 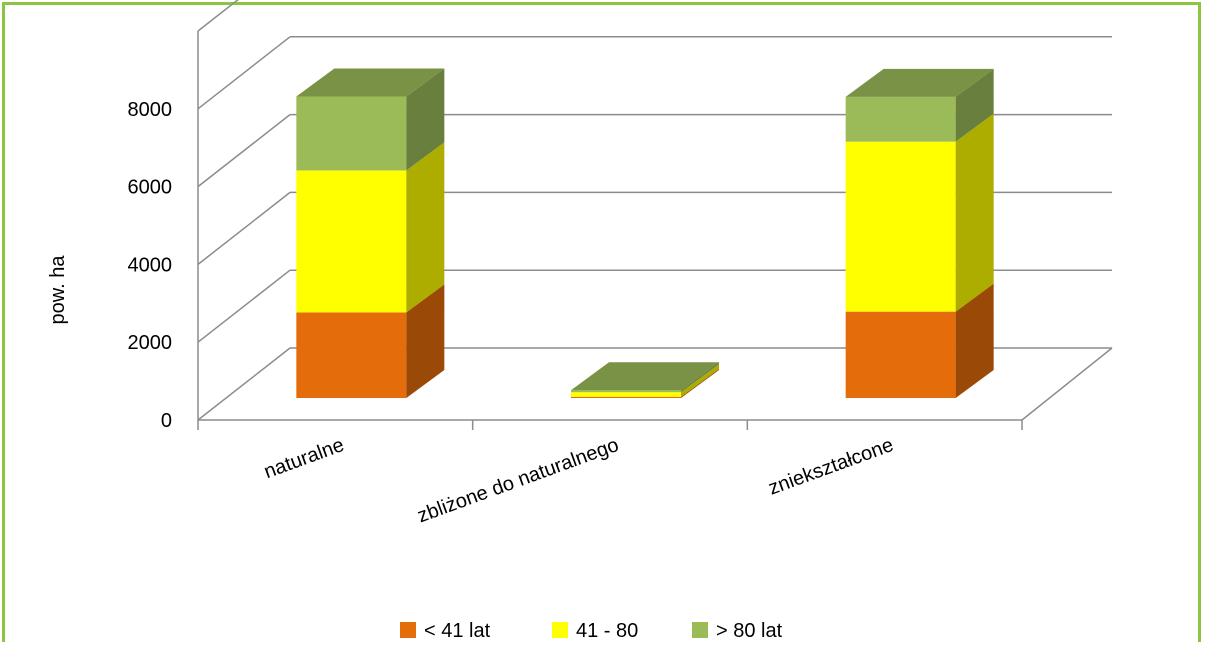 What do you see at coordinates (518, 480) in the screenshot?
I see `category-label: zbliżone do naturalnego` at bounding box center [518, 480].